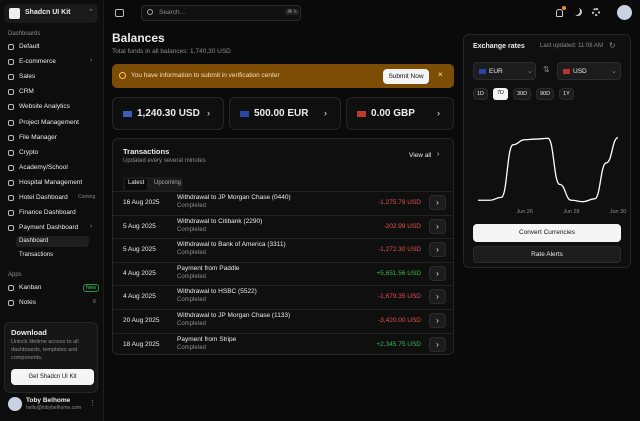  Describe the element at coordinates (91, 61) in the screenshot. I see `nav-chevron: ›` at that location.